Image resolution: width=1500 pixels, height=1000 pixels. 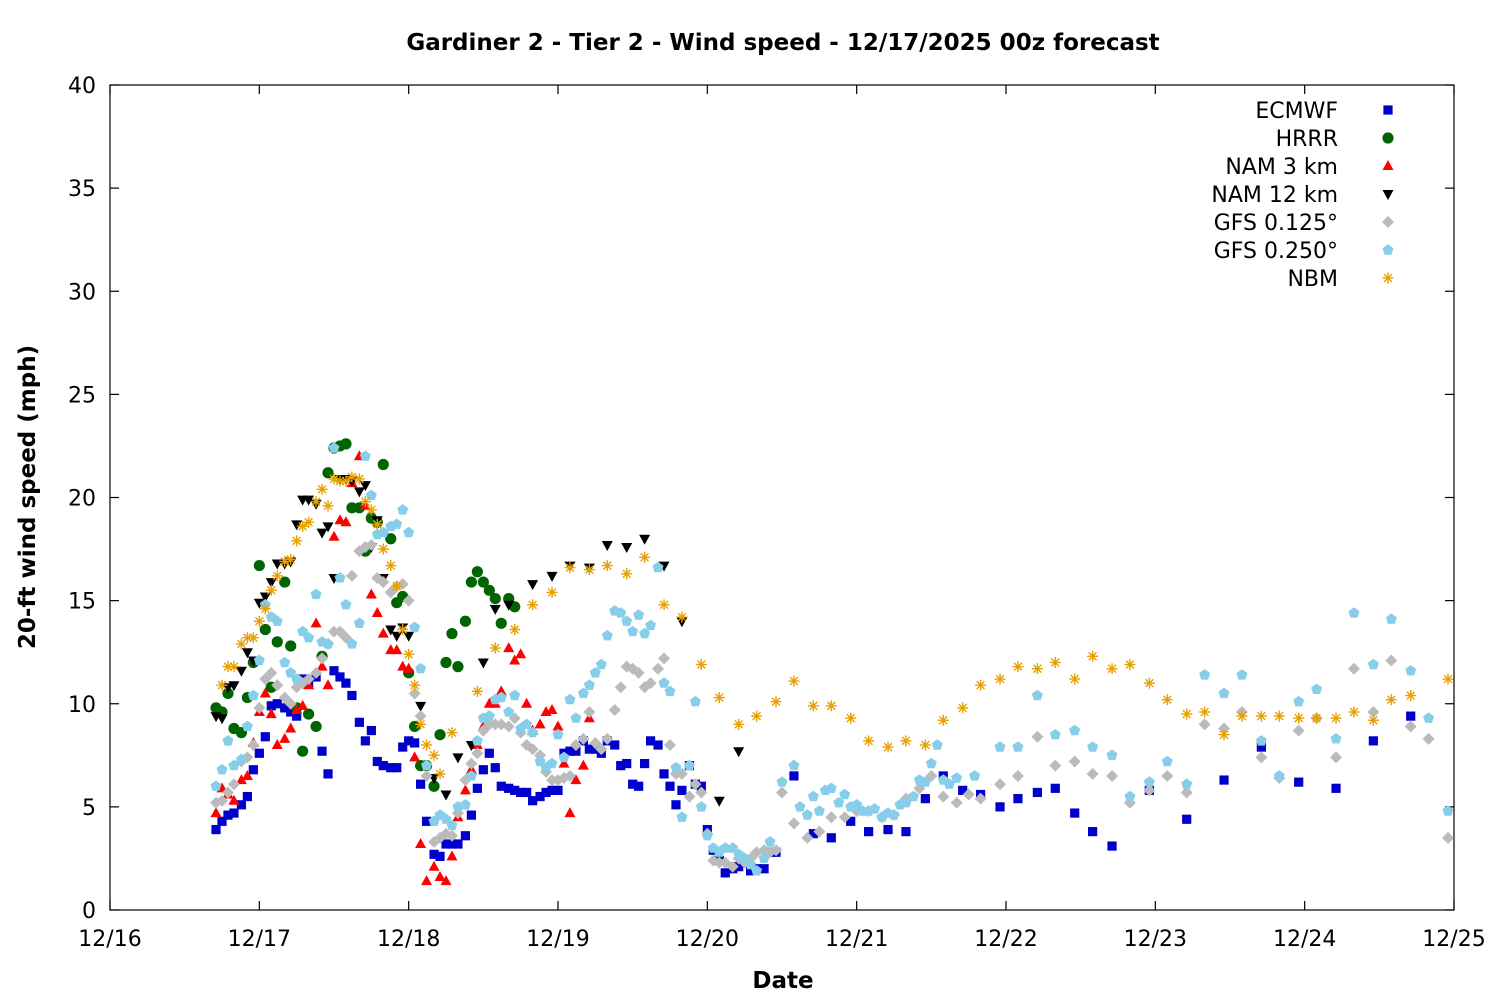 What do you see at coordinates (856, 939) in the screenshot?
I see `x-tick-label: 12/21` at bounding box center [856, 939].